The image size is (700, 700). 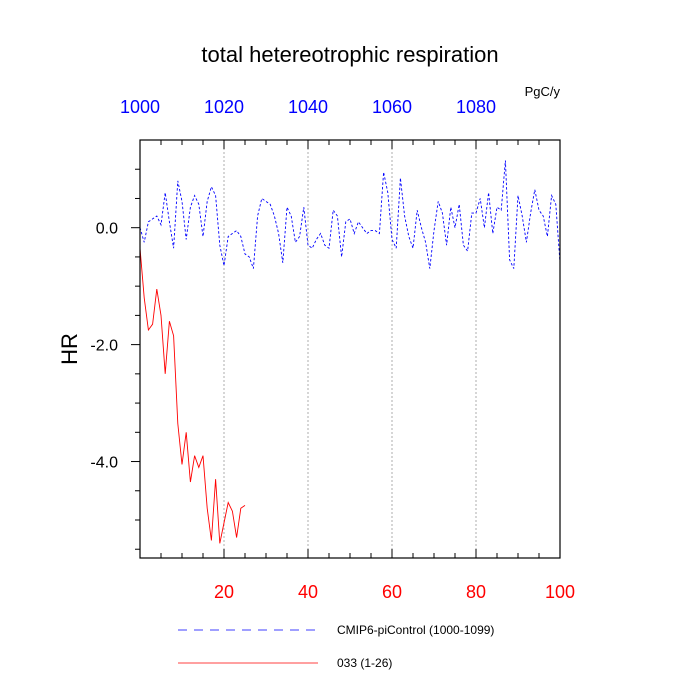 I want to click on top-tick-label: 1080, so click(x=476, y=107).